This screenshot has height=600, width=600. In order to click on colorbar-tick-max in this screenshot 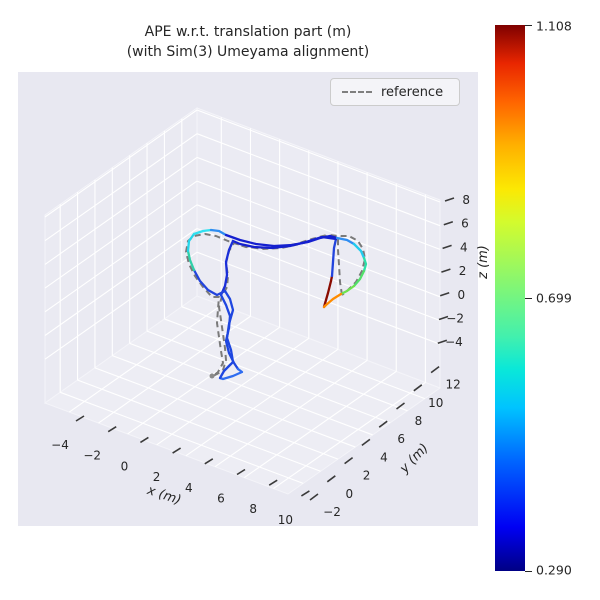, I will do `click(528, 25)`.